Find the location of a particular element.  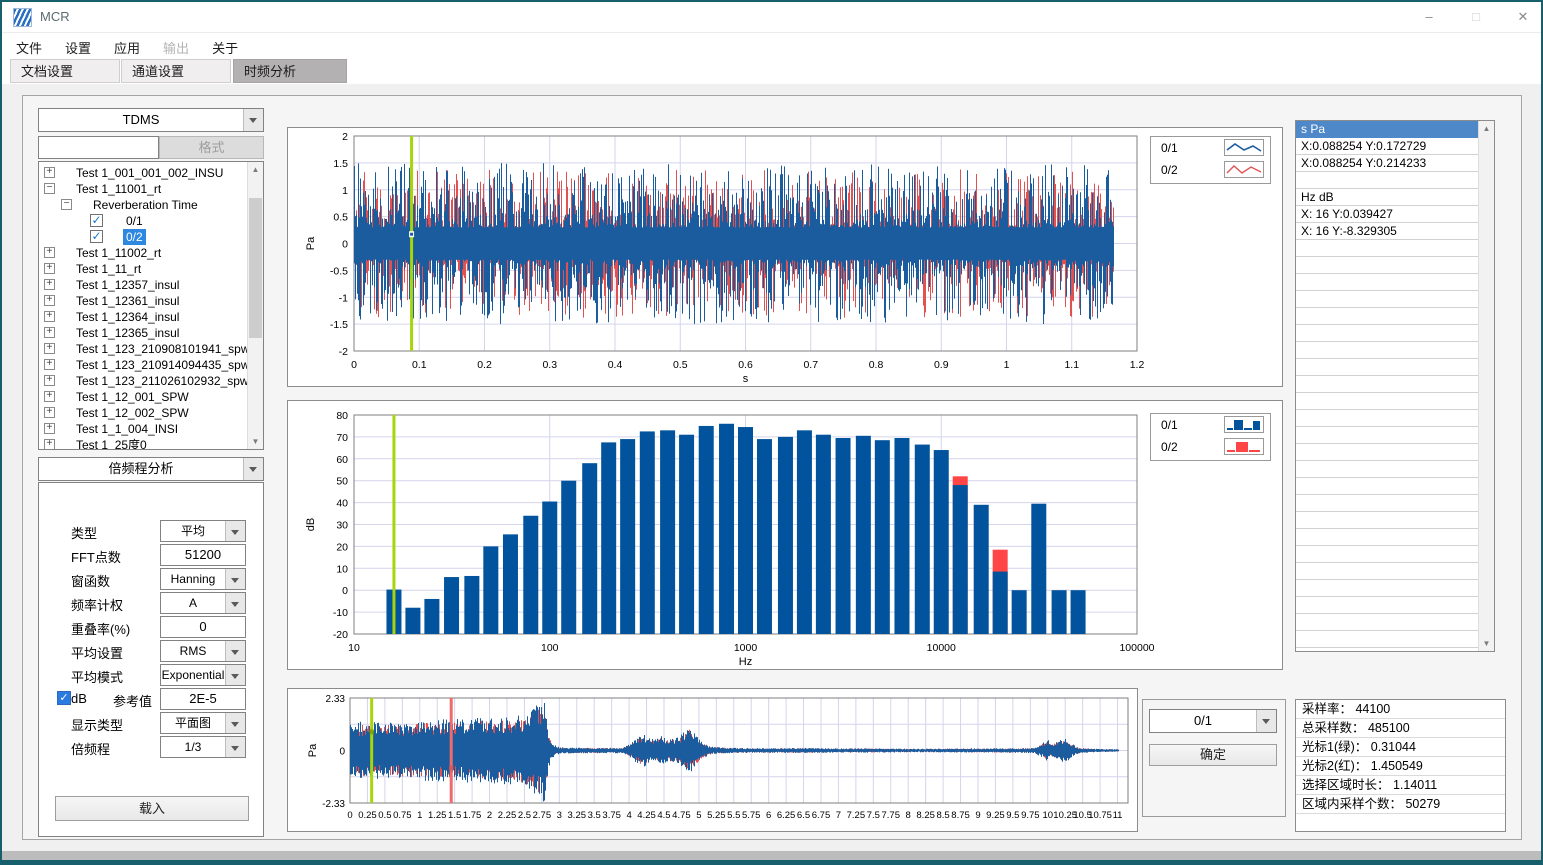

tree-item-label: Test 1_1_004_INSI is located at coordinates (127, 429).